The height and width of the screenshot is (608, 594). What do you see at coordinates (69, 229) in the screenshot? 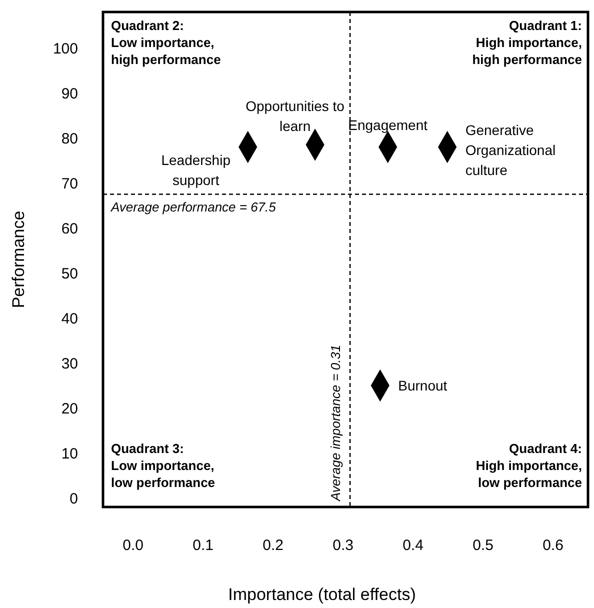
I see `y-tick-label: 60` at bounding box center [69, 229].